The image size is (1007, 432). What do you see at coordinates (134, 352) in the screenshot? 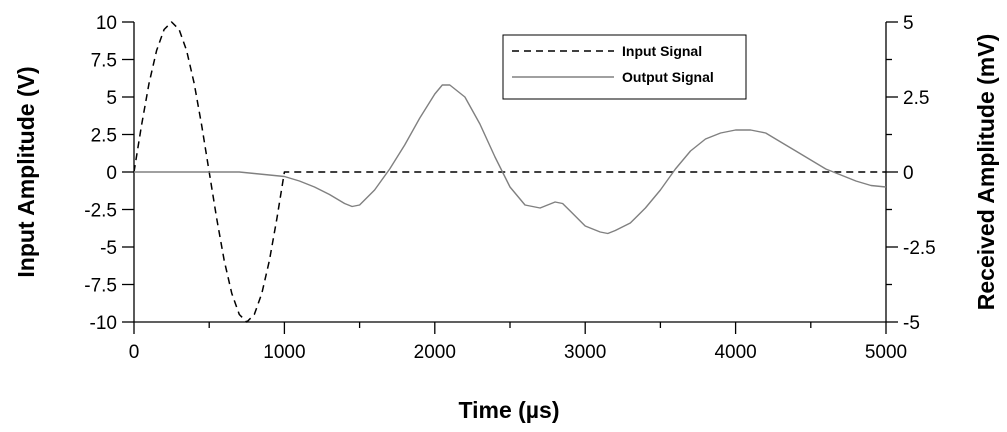
I see `x-tick-label: 0` at bounding box center [134, 352].